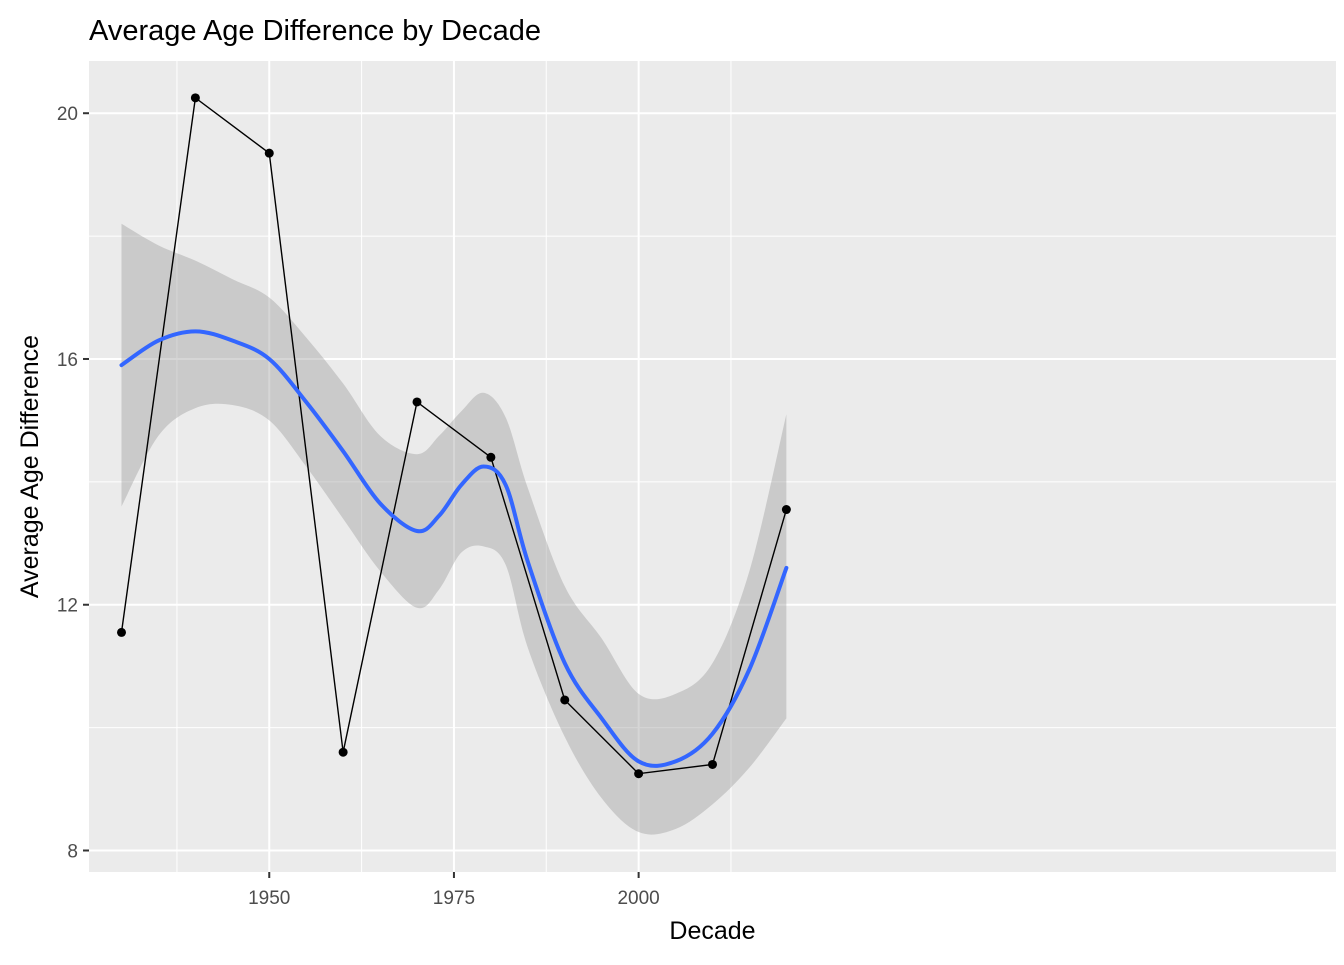 The image size is (1344, 965). Describe the element at coordinates (712, 931) in the screenshot. I see `x-axis-title: Decade` at that location.